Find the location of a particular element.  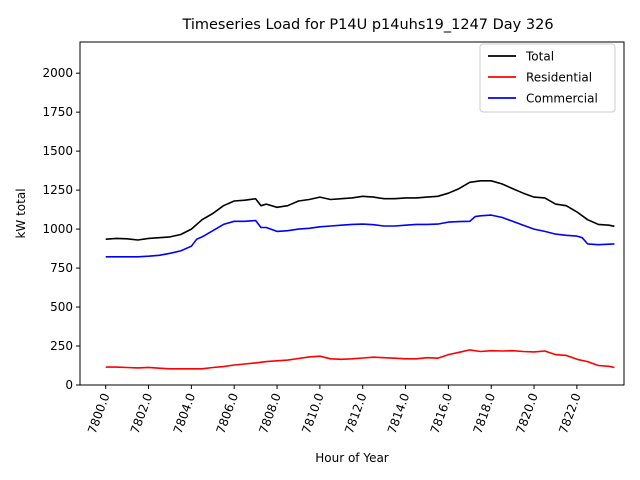

series-line-commercial is located at coordinates (360, 236).